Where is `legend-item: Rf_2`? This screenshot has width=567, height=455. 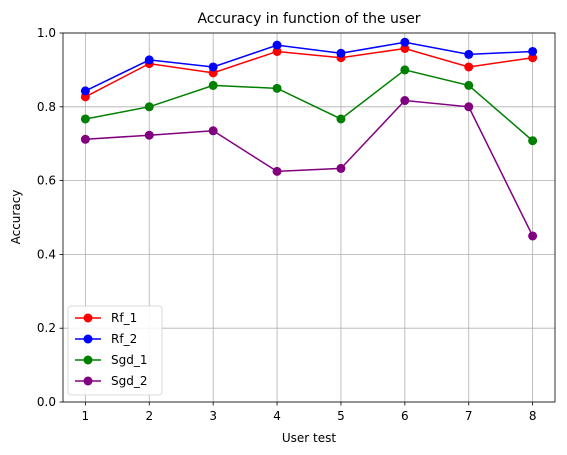
legend-item: Rf_2 is located at coordinates (106, 339).